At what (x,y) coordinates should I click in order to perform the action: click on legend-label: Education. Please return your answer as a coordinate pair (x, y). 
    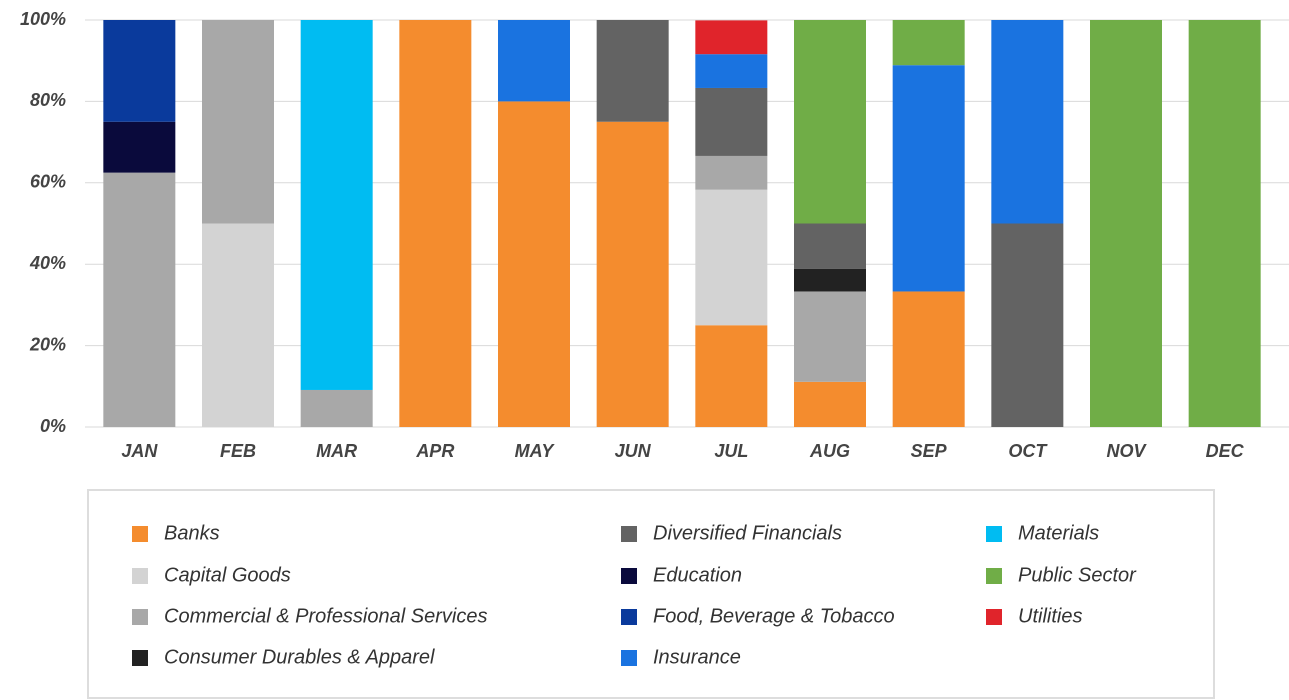
    Looking at the image, I should click on (697, 575).